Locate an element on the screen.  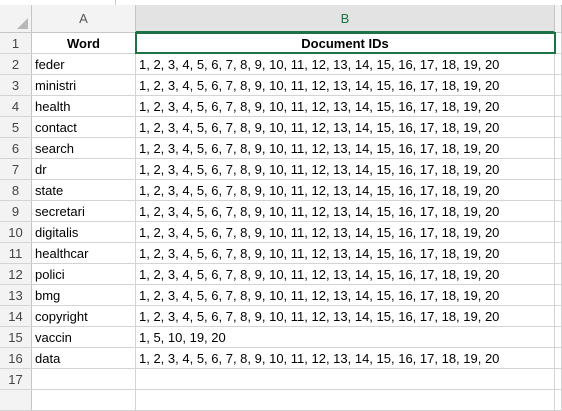
row-header: 11 is located at coordinates (16, 253).